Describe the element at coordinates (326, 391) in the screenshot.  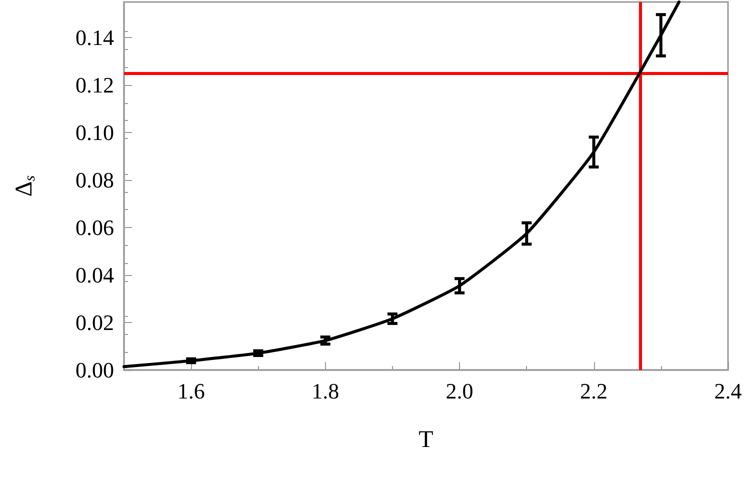
I see `x-tick-label: 1.8` at that location.